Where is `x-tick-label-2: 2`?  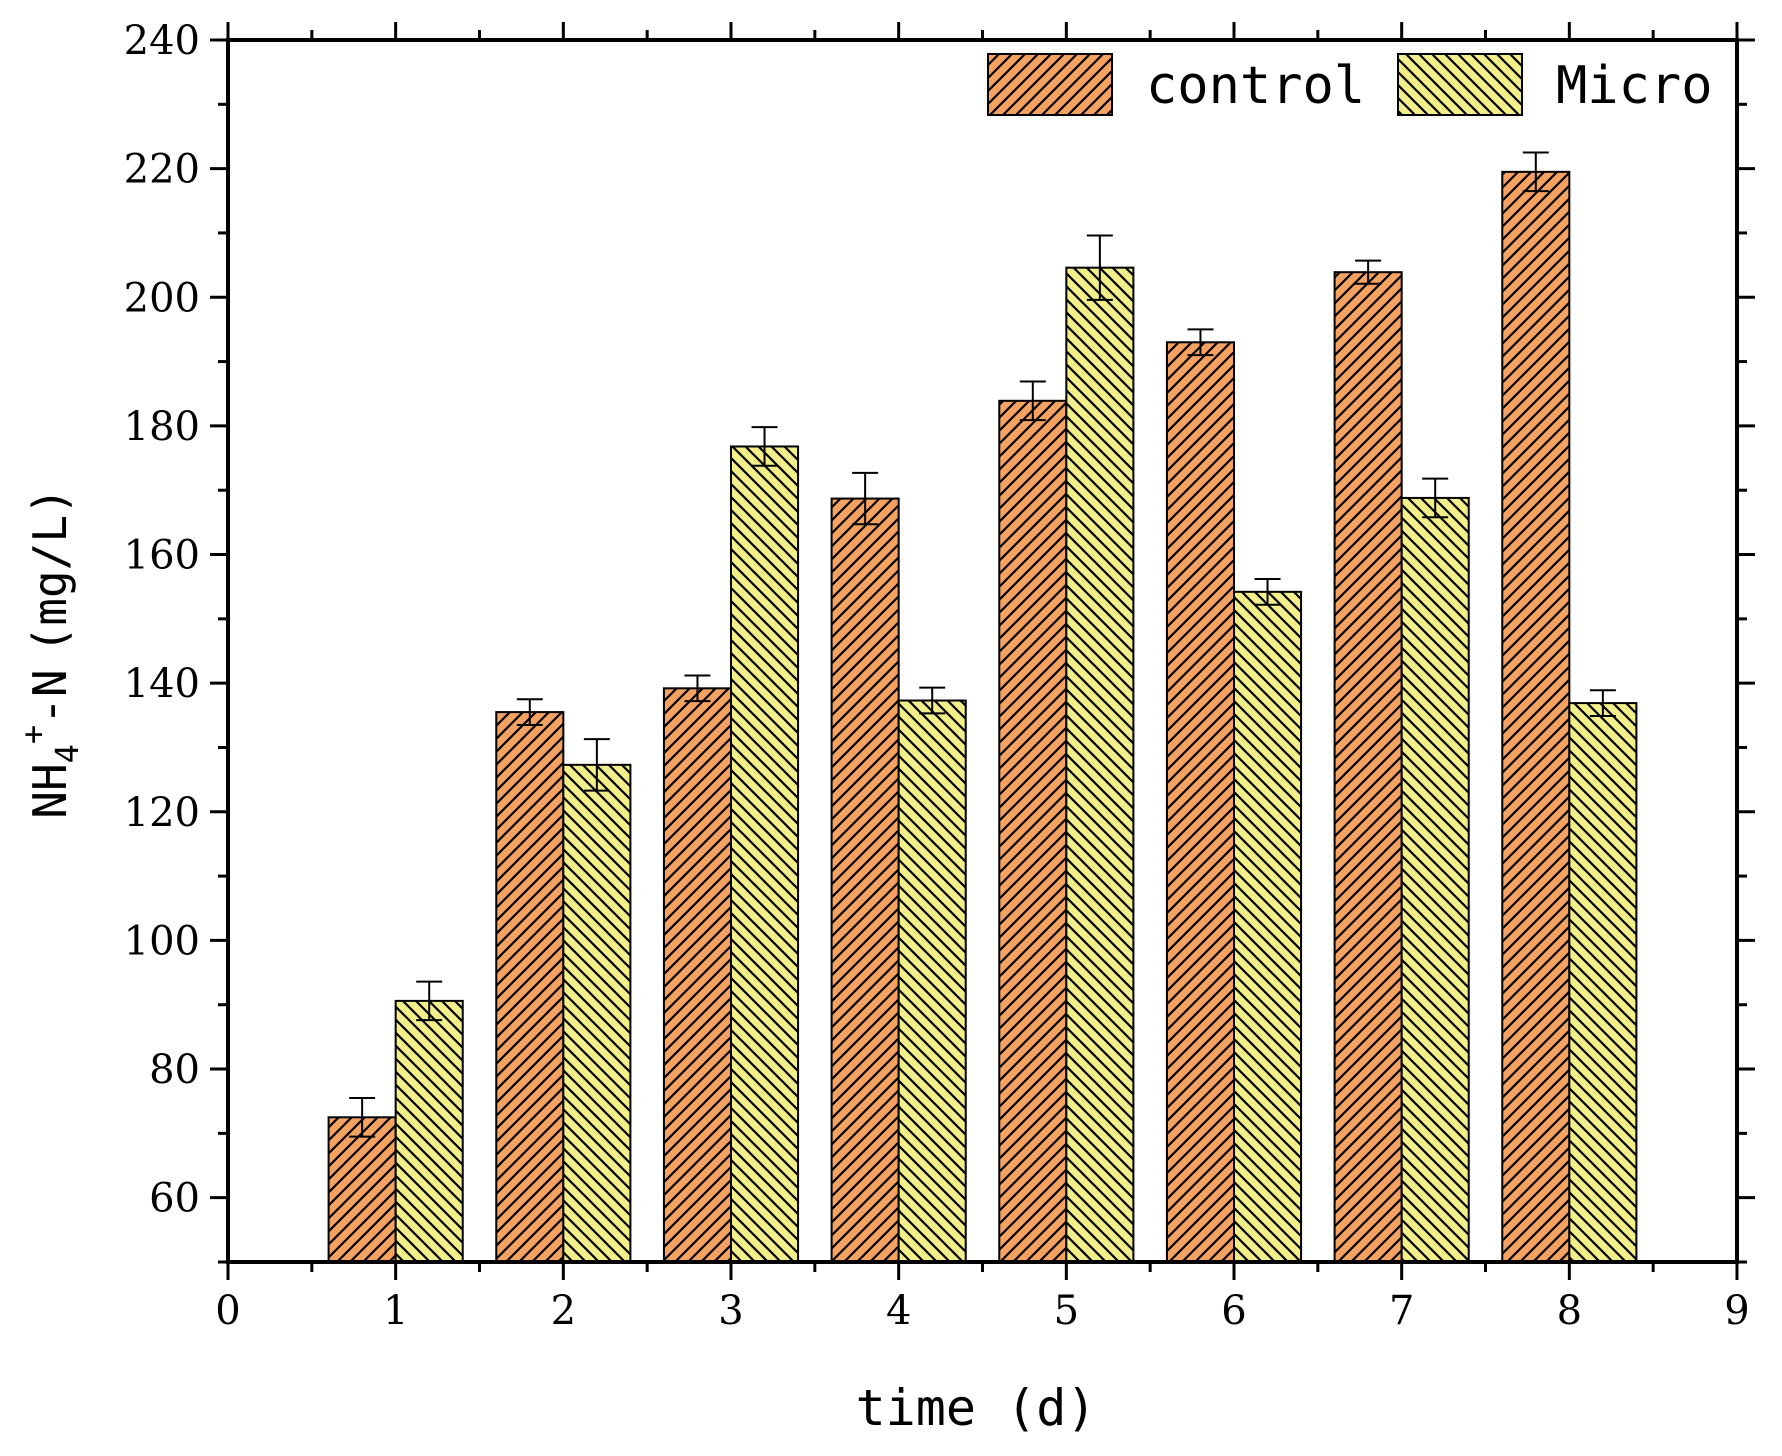 x-tick-label-2: 2 is located at coordinates (563, 1311).